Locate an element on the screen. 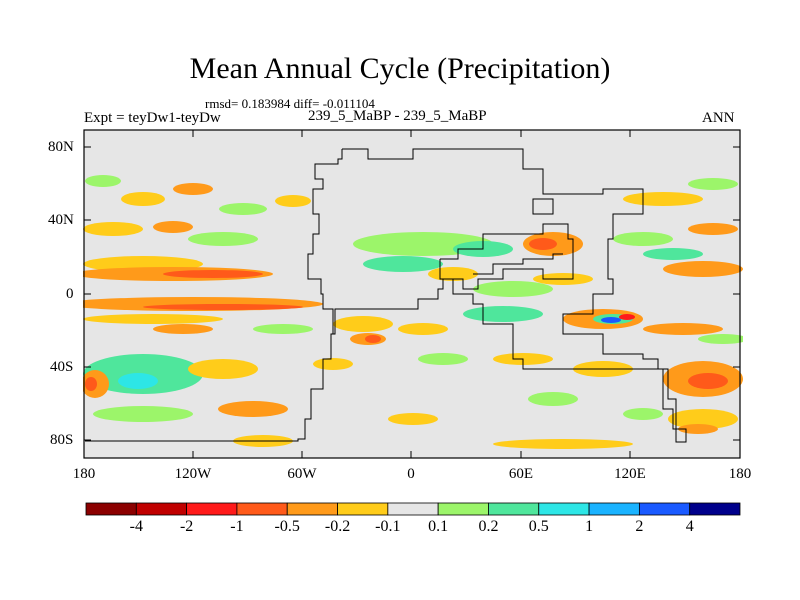 This screenshot has width=800, height=600. colorbar-label: 2 is located at coordinates (639, 526).